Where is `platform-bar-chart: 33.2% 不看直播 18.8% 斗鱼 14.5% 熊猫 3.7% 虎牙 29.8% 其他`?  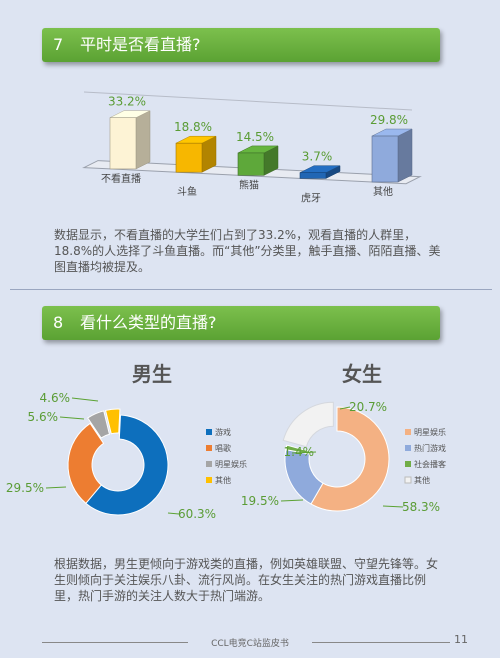 platform-bar-chart: 33.2% 不看直播 18.8% 斗鱼 14.5% 熊猫 3.7% 虎牙 29.8% 其他 is located at coordinates (252, 147).